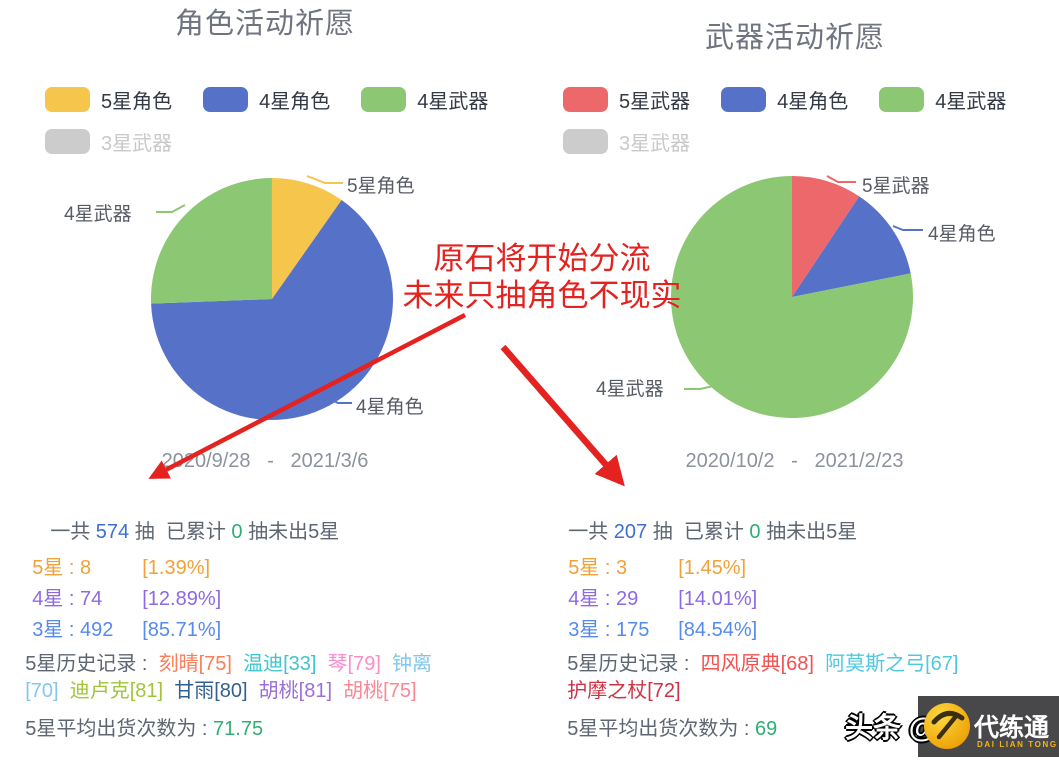 Image resolution: width=1059 pixels, height=761 pixels. What do you see at coordinates (171, 208) in the screenshot?
I see `callout-line-4star-weapon-left` at bounding box center [171, 208].